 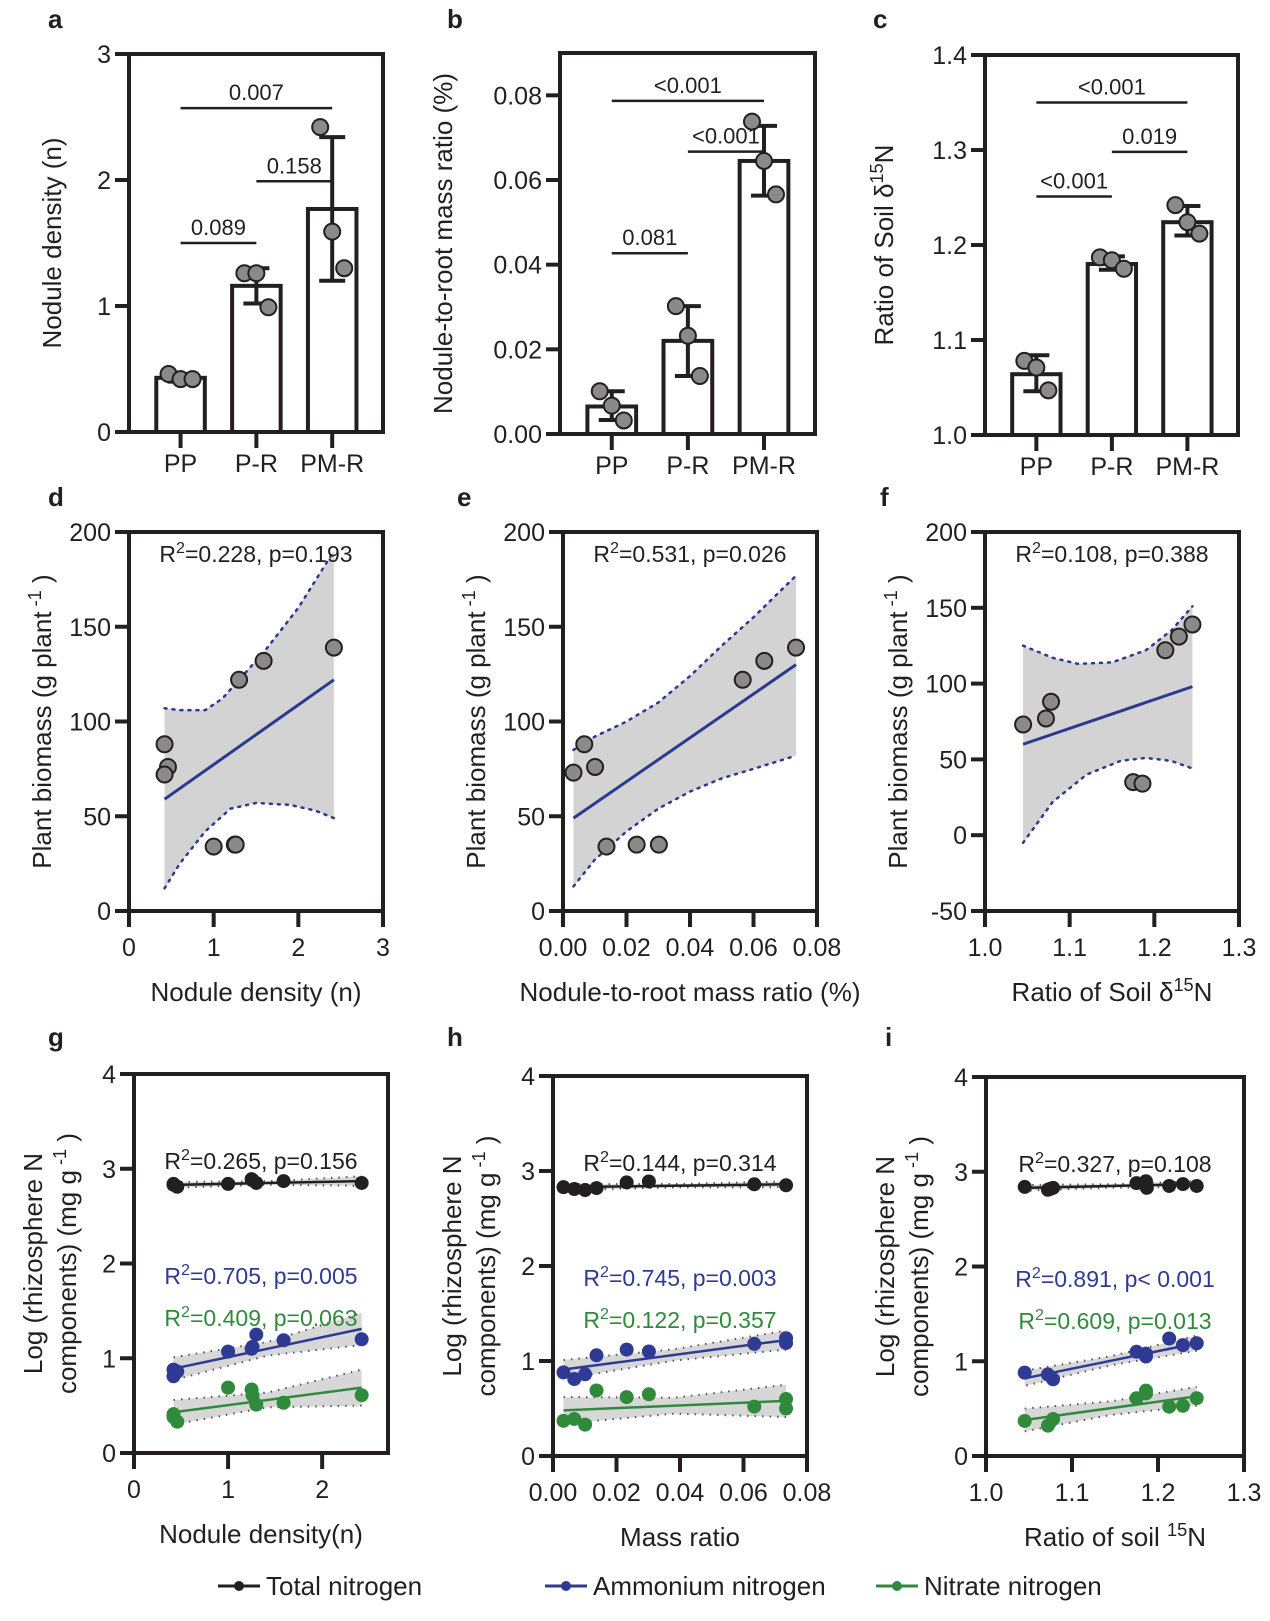 I want to click on x-axis-title: Nodule-to-root mass ratio (%), so click(x=690, y=992).